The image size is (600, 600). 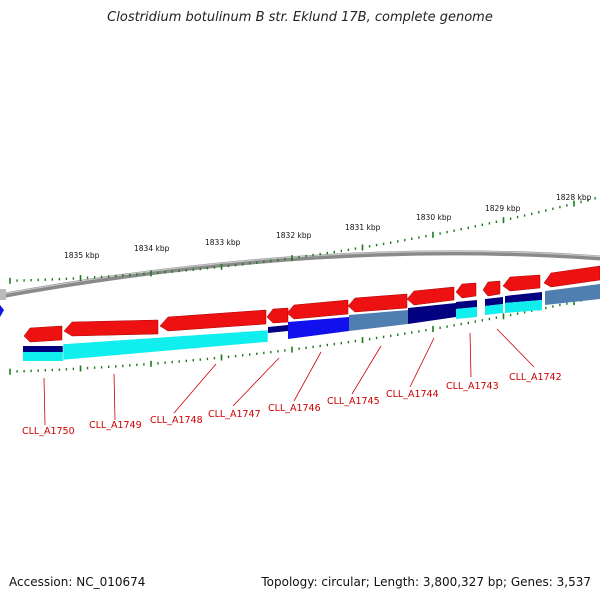 I want to click on gene-label-CLL_A1750: CLL_A1750, so click(x=48, y=431).